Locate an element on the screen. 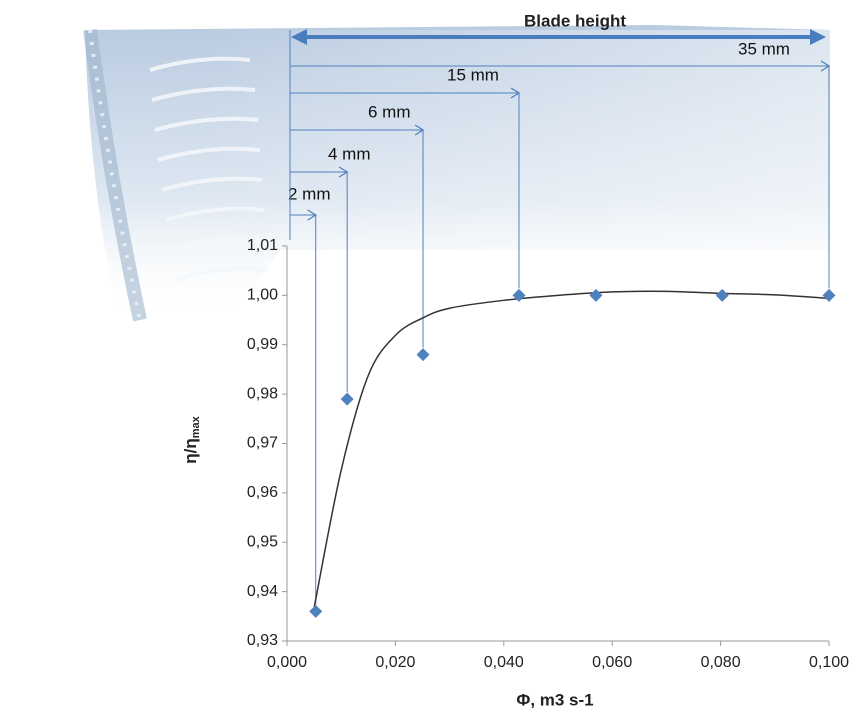 This screenshot has width=860, height=715. y-tick-label: 1,00 is located at coordinates (262, 295).